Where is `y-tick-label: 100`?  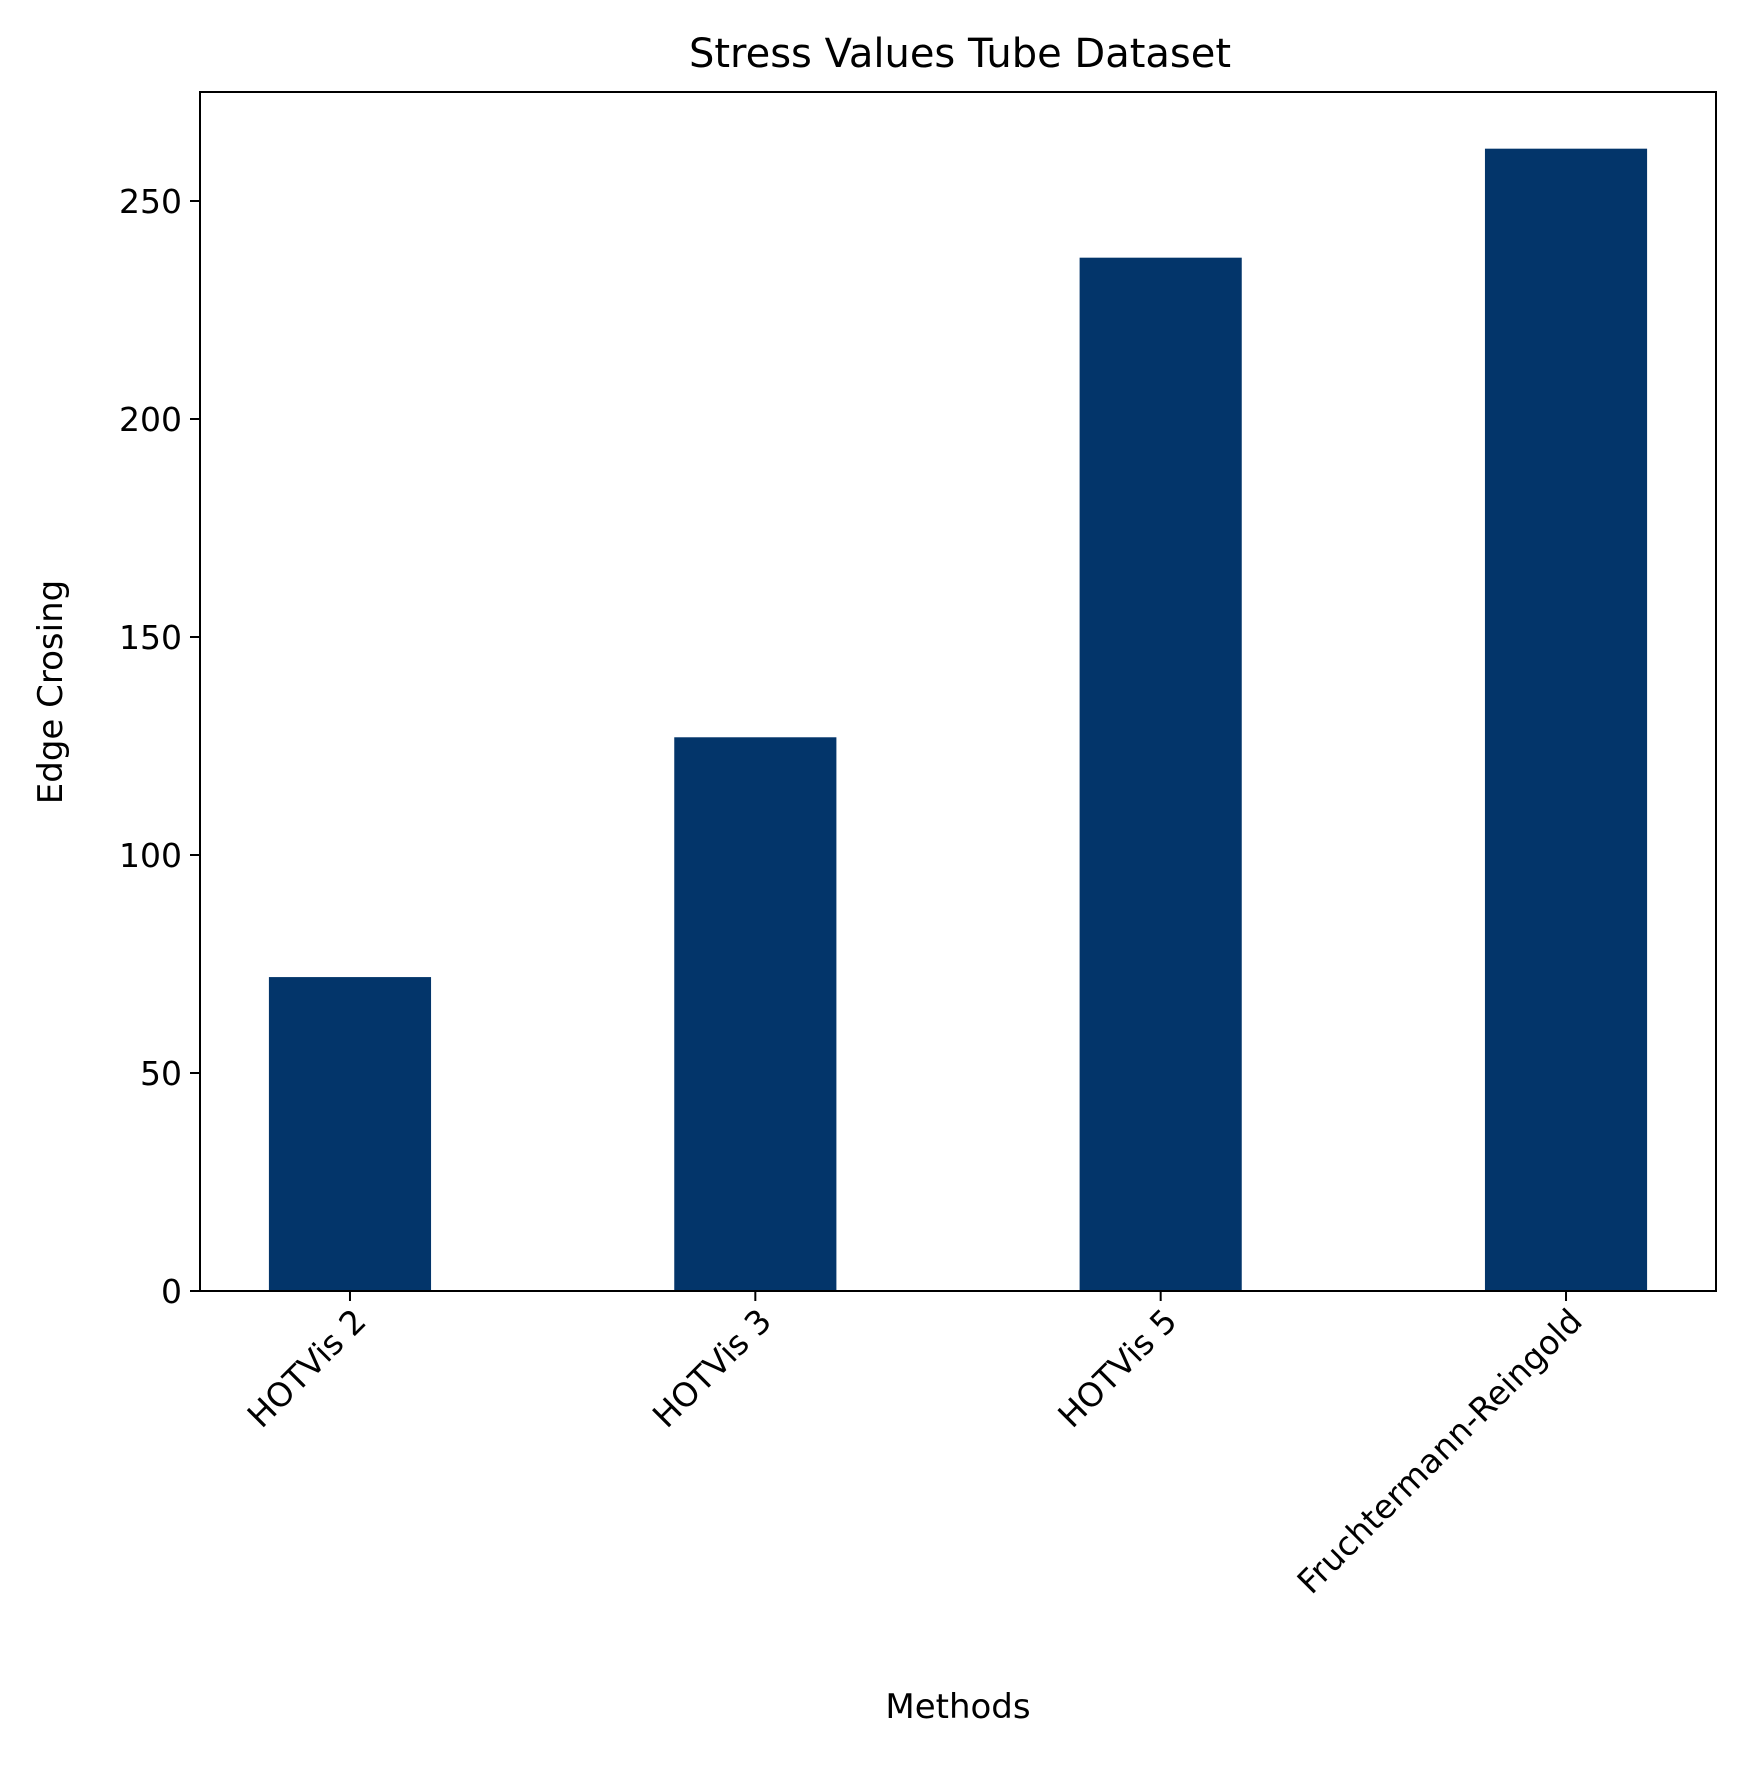
y-tick-label: 100 is located at coordinates (150, 855).